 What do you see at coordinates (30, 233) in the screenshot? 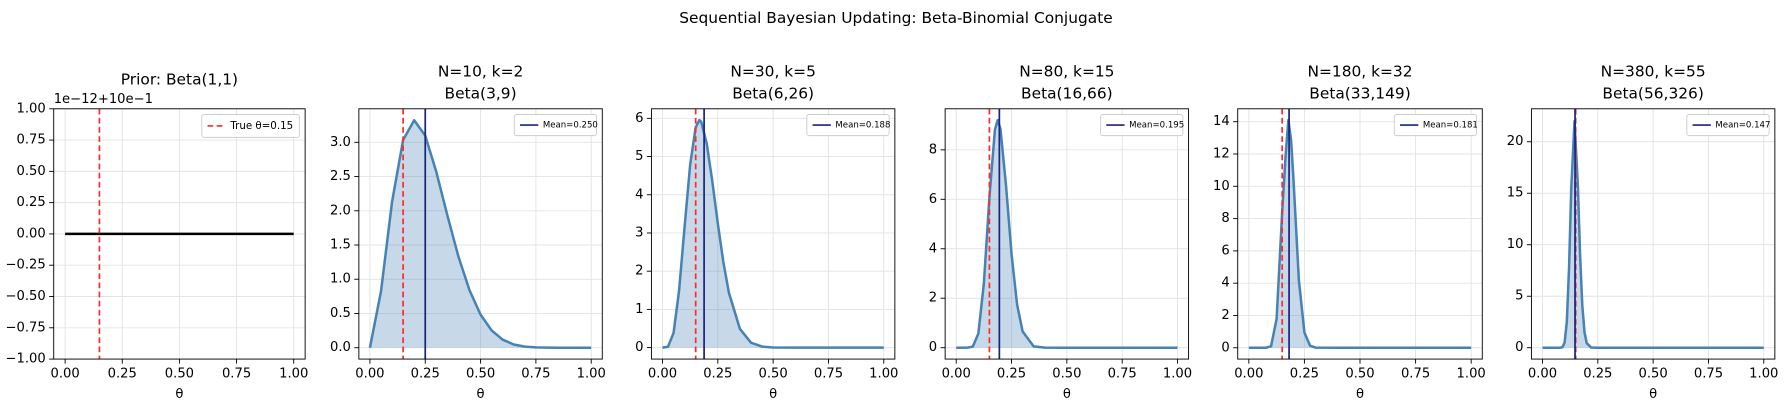
I see `y-tick-label: 0.00` at bounding box center [30, 233].